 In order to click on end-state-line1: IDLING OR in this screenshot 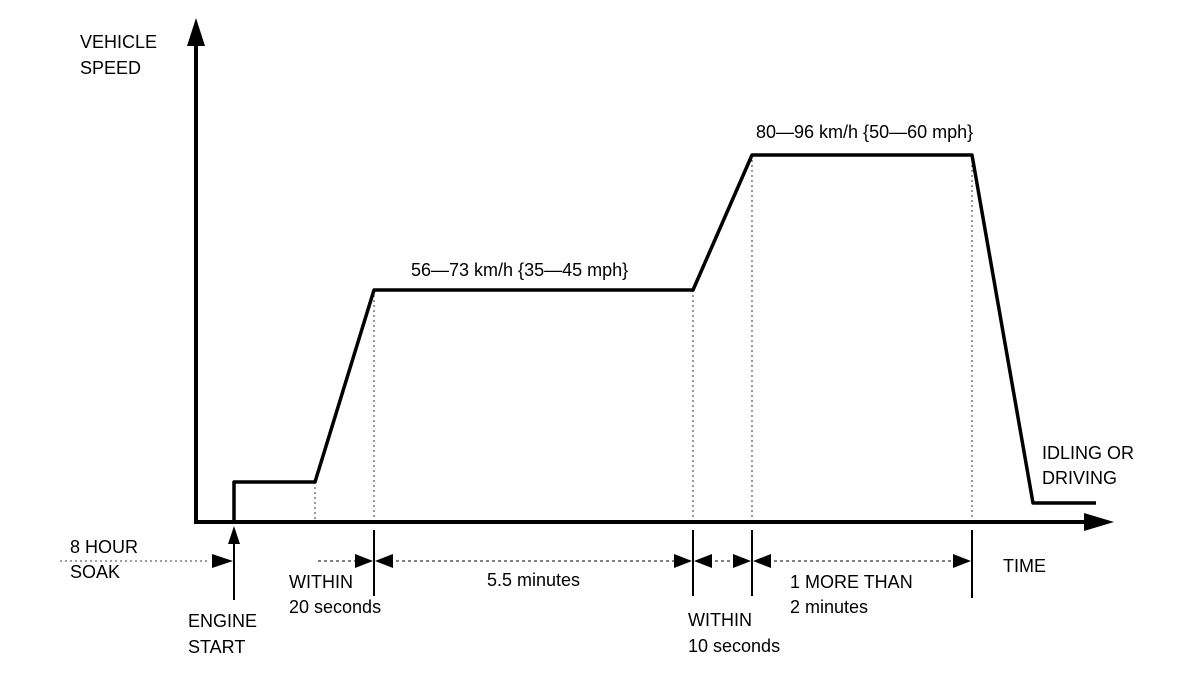, I will do `click(1088, 453)`.